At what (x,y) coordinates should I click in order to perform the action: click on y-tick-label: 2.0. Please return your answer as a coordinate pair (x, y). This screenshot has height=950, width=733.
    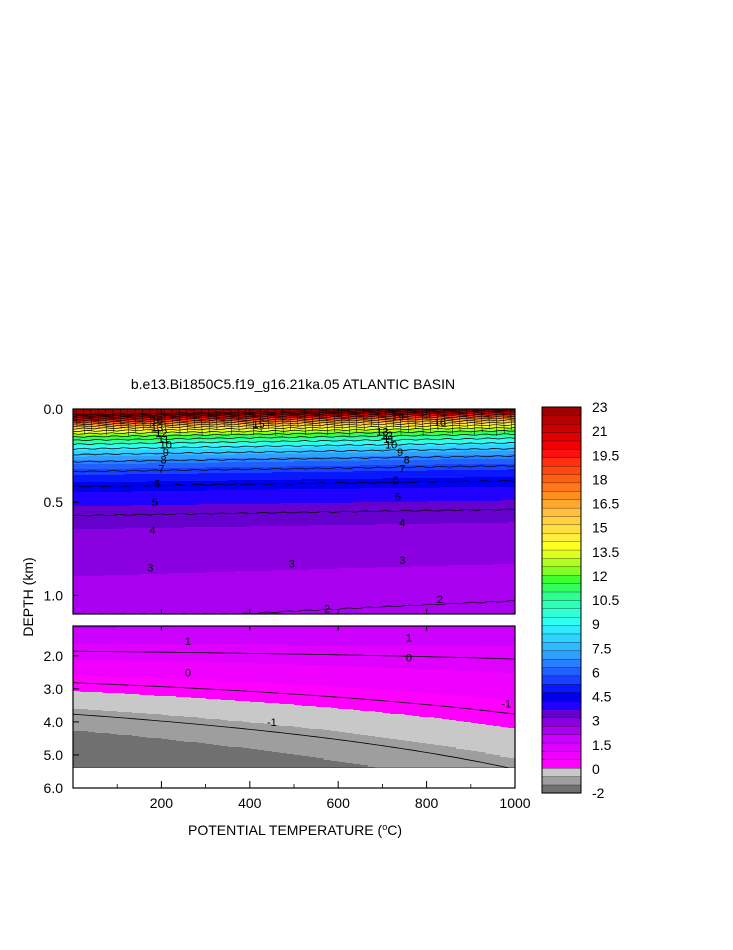
    Looking at the image, I should click on (54, 656).